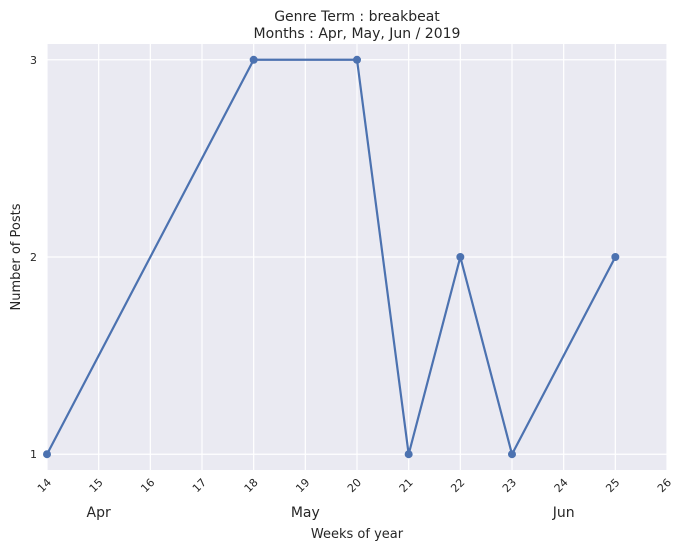 The height and width of the screenshot is (550, 686). Describe the element at coordinates (563, 513) in the screenshot. I see `month-label: Jun` at that location.